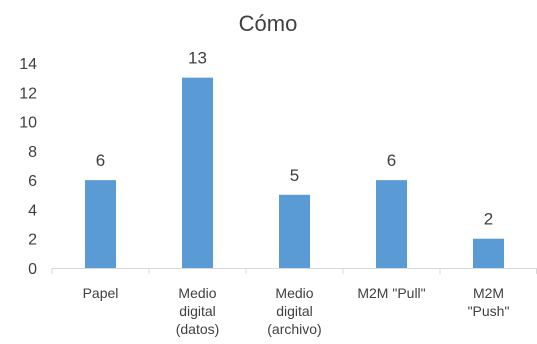 The image size is (537, 344). What do you see at coordinates (488, 219) in the screenshot?
I see `data-label: 2` at bounding box center [488, 219].